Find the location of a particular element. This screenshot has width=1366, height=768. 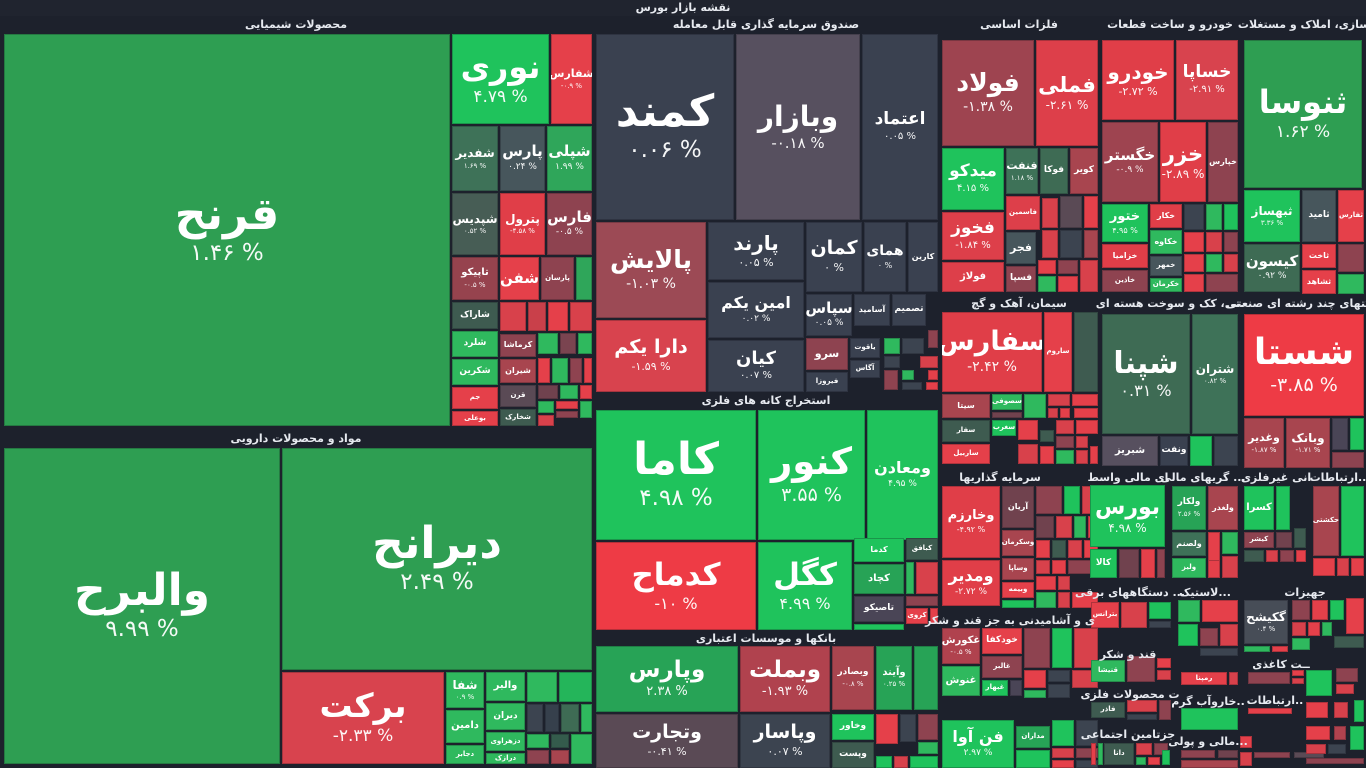

stock-tile: غبهار is located at coordinates (995, 688).